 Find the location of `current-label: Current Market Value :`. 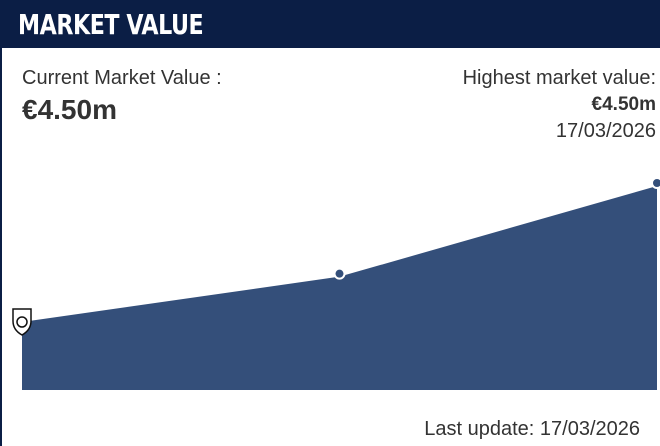

current-label: Current Market Value : is located at coordinates (122, 78).